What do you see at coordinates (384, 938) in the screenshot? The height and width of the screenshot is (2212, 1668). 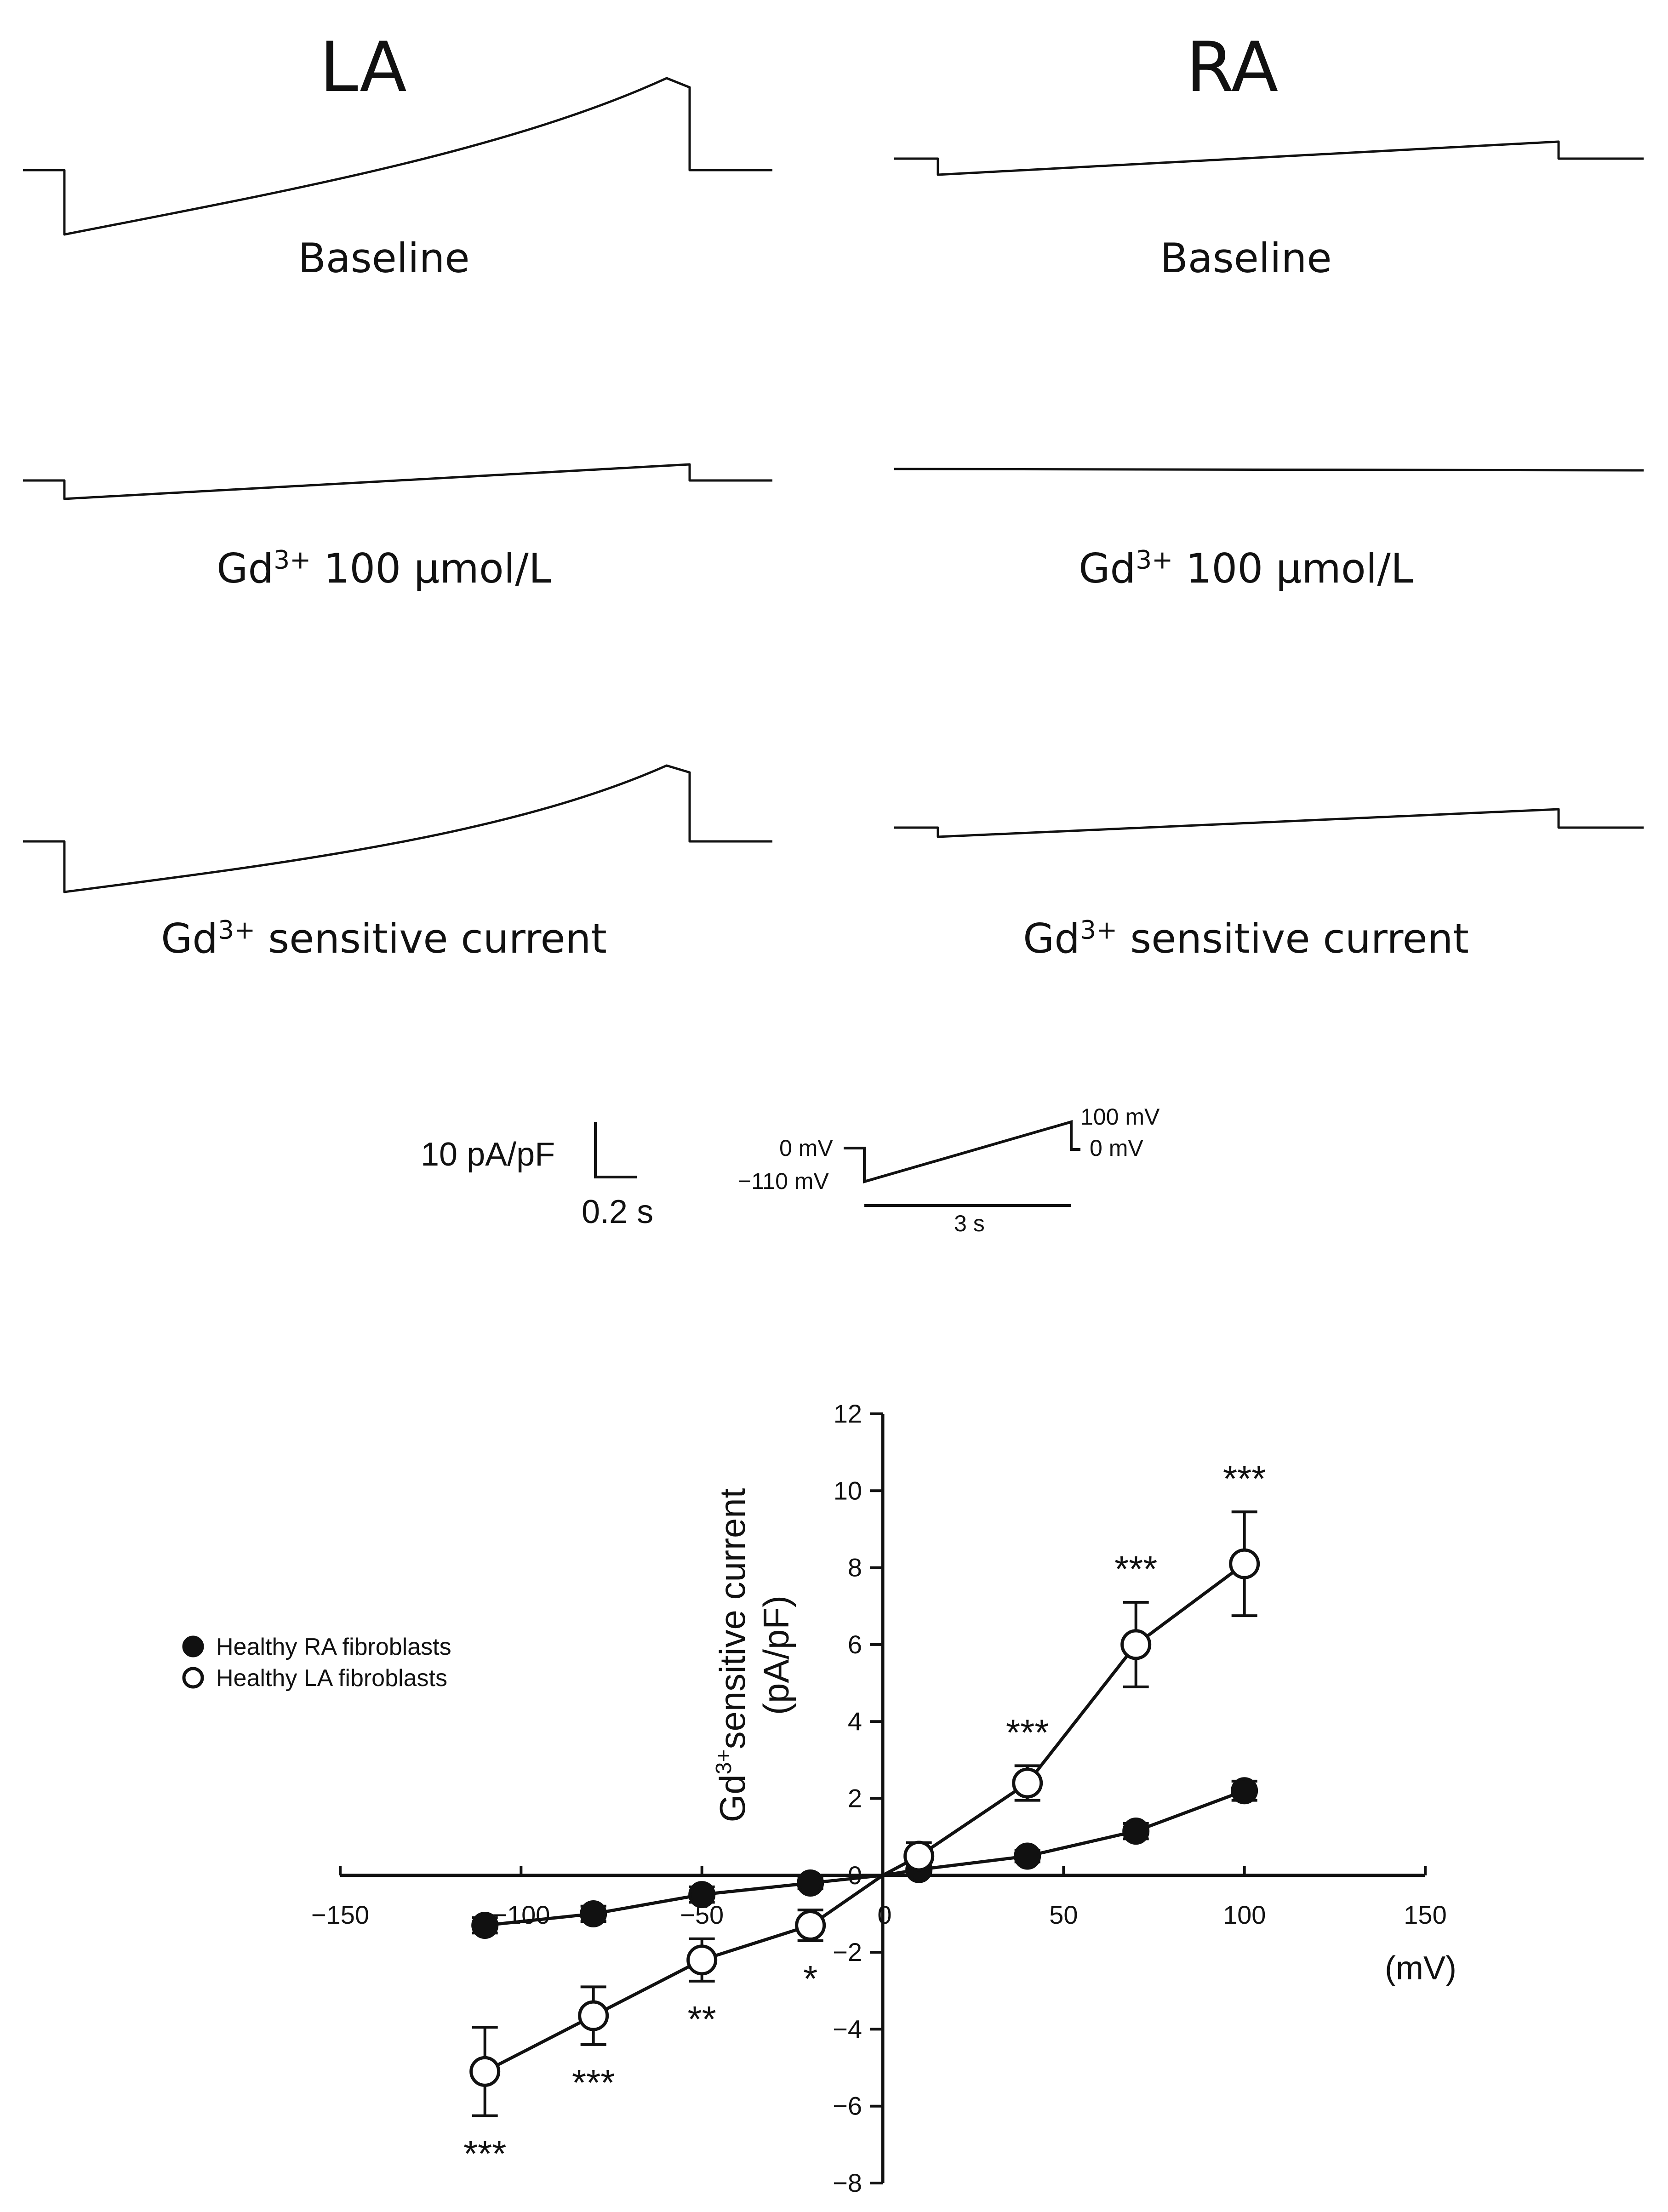 I see `la-sensitive-label: Gd3+ sensitive current` at bounding box center [384, 938].